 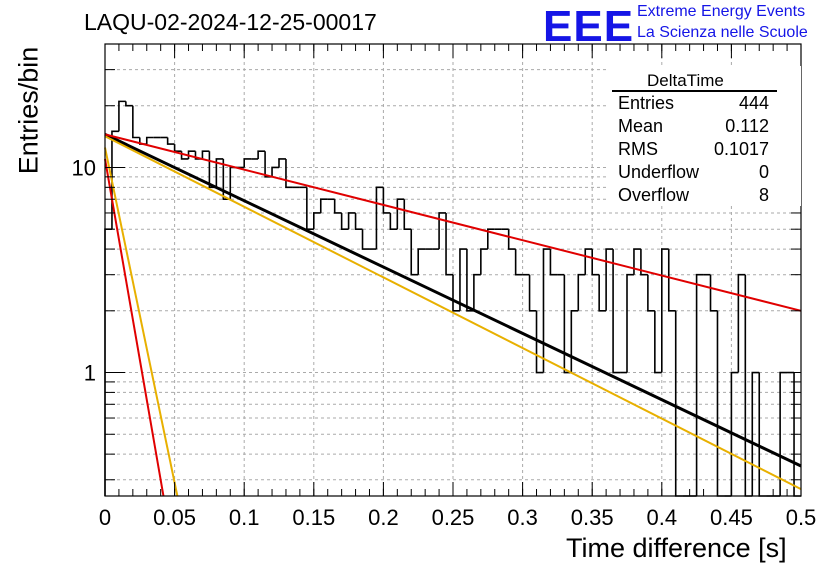 What do you see at coordinates (741, 149) in the screenshot?
I see `stats-value-rms: 0.1017` at bounding box center [741, 149].